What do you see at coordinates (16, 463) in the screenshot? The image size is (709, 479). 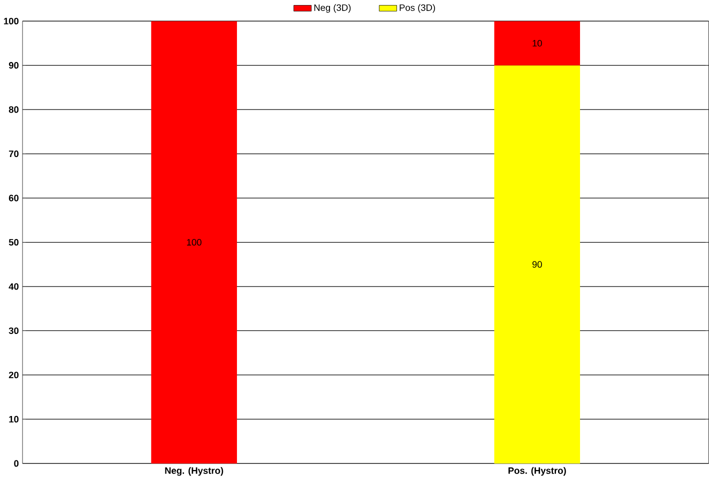 I see `y-tick-label: 0` at bounding box center [16, 463].